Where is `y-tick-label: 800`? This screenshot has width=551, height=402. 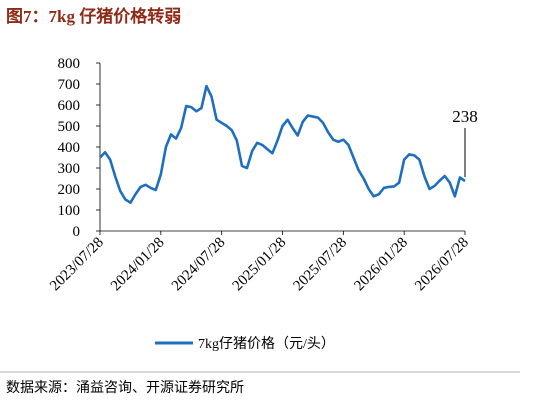 y-tick-label: 800 is located at coordinates (69, 64).